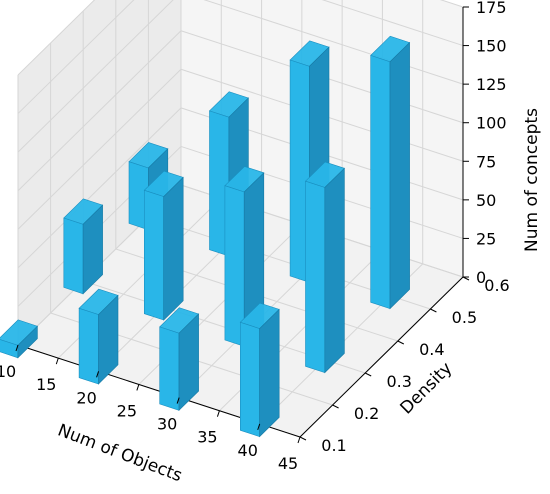 The width and height of the screenshot is (550, 494). Describe the element at coordinates (491, 84) in the screenshot. I see `z-tick-label: 125` at that location.